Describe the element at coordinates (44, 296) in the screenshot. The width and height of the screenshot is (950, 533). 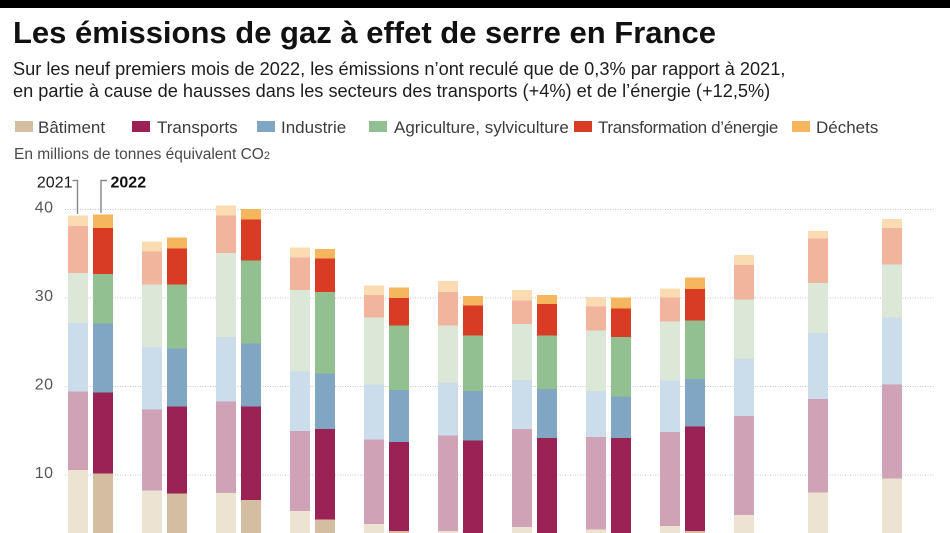
I see `svg-text: 30` at that location.